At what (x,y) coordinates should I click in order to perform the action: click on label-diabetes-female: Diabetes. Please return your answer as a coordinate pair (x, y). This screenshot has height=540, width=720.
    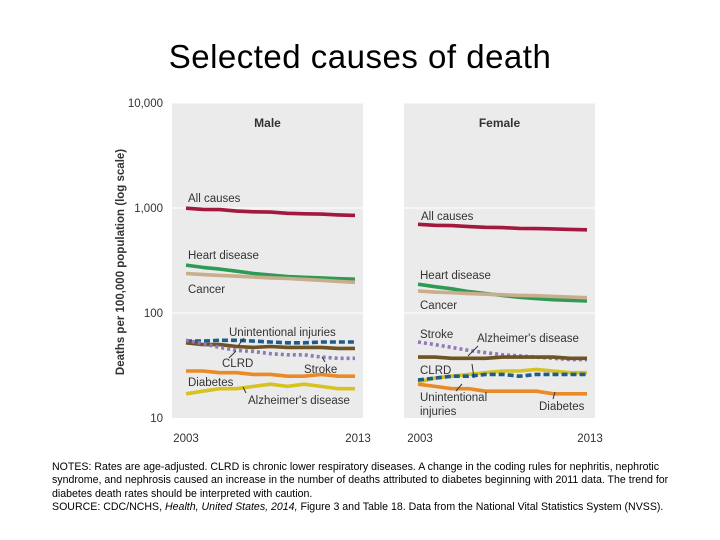
    Looking at the image, I should click on (562, 407).